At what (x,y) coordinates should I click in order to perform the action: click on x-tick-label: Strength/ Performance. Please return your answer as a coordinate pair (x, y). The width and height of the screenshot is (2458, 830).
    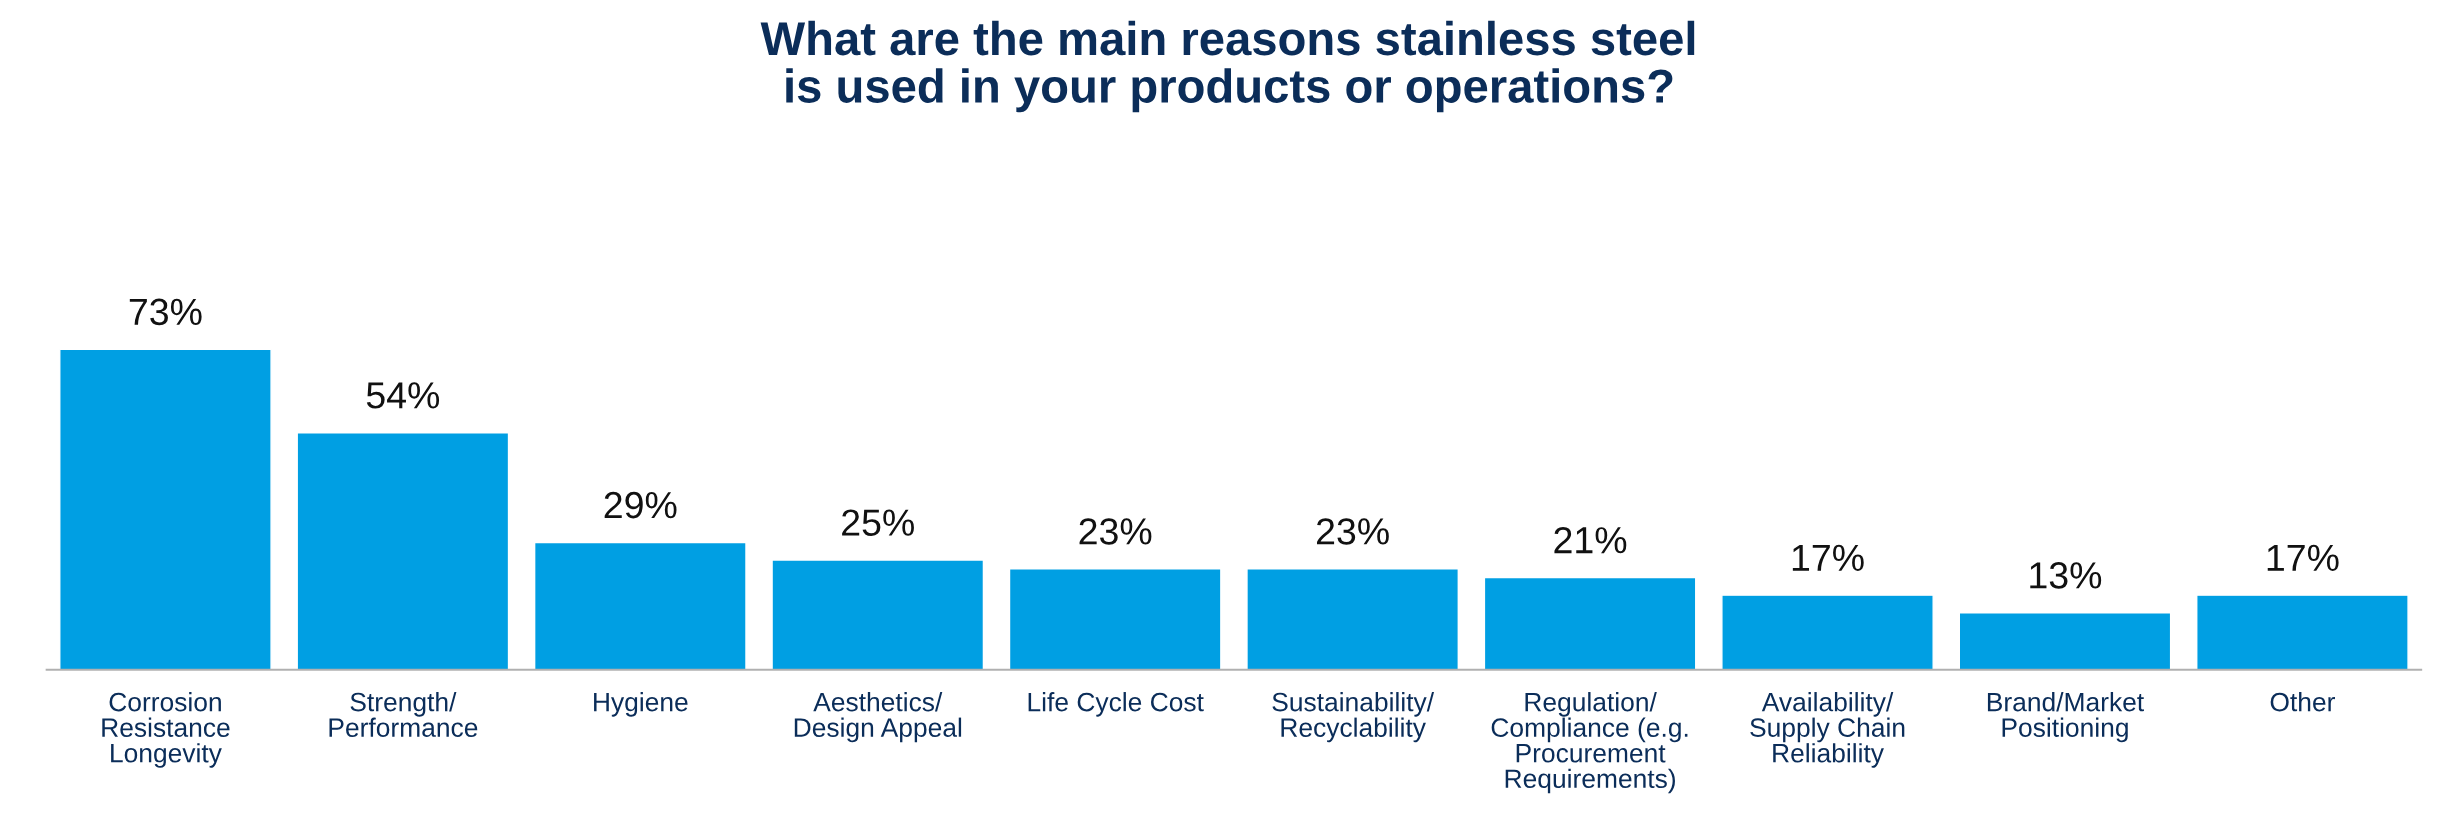
    Looking at the image, I should click on (403, 714).